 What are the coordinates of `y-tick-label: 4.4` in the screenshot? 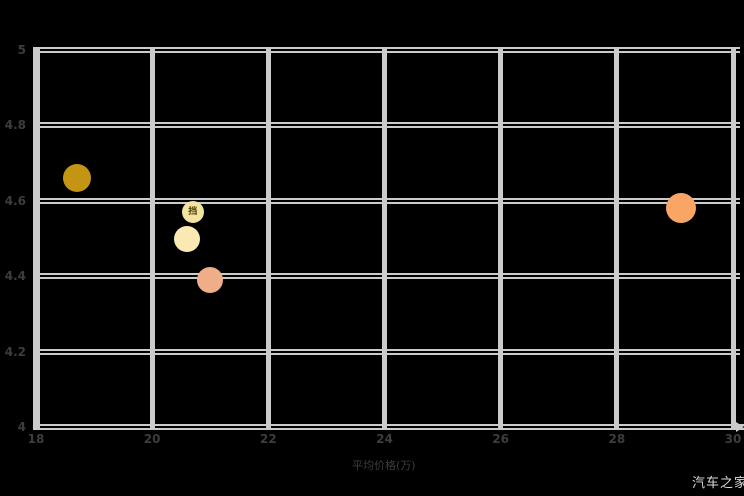 It's located at (15, 276).